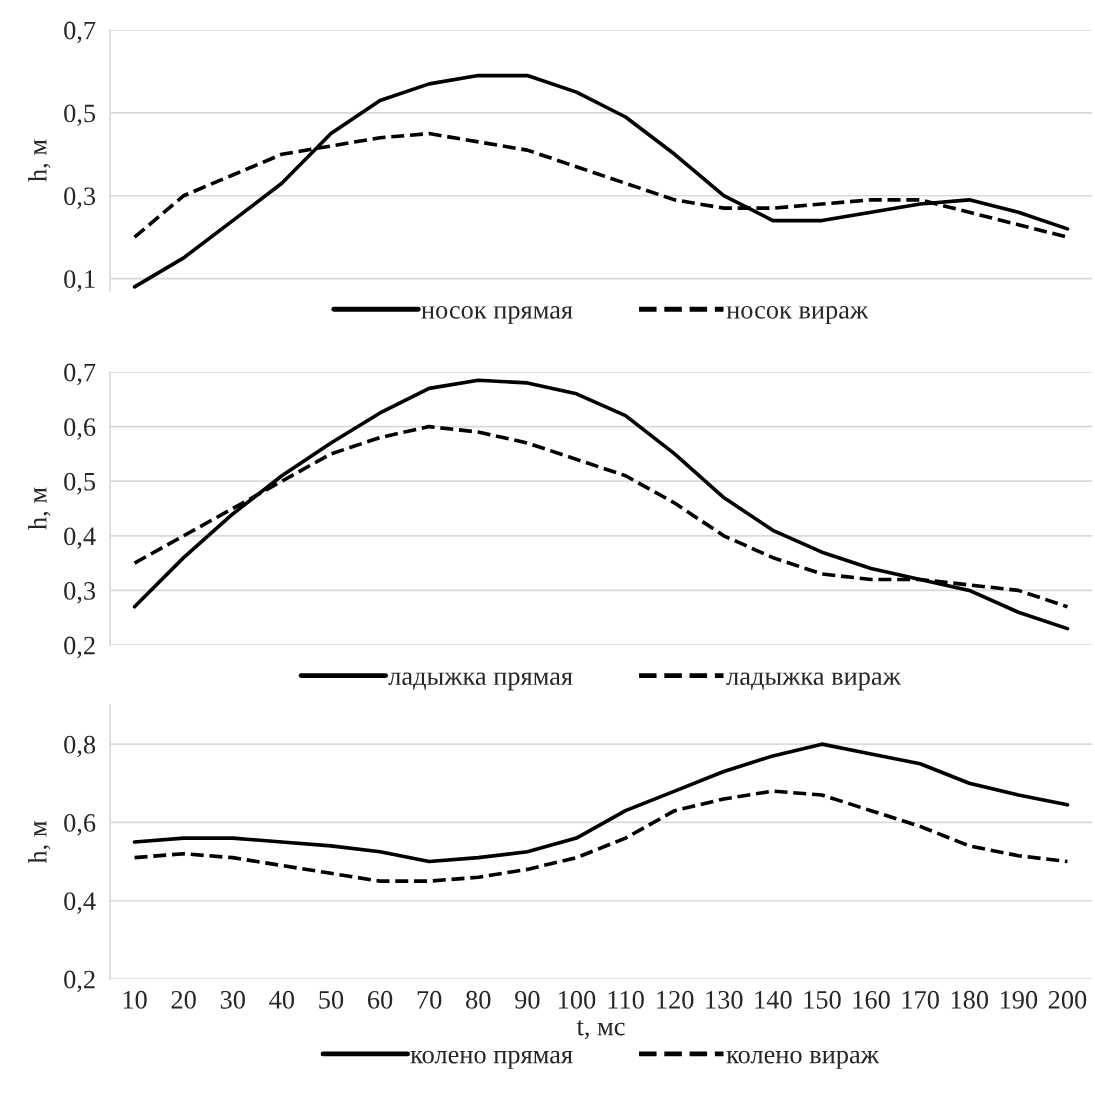 This screenshot has height=1109, width=1095. What do you see at coordinates (232, 999) in the screenshot?
I see `x-tick-label: 30` at bounding box center [232, 999].